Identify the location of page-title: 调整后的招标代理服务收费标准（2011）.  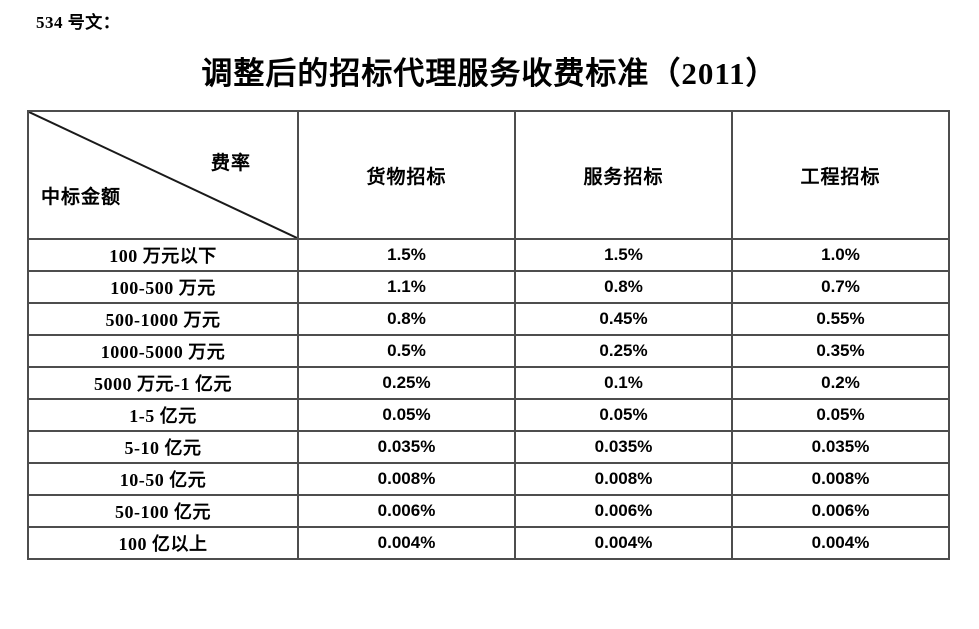
(489, 73).